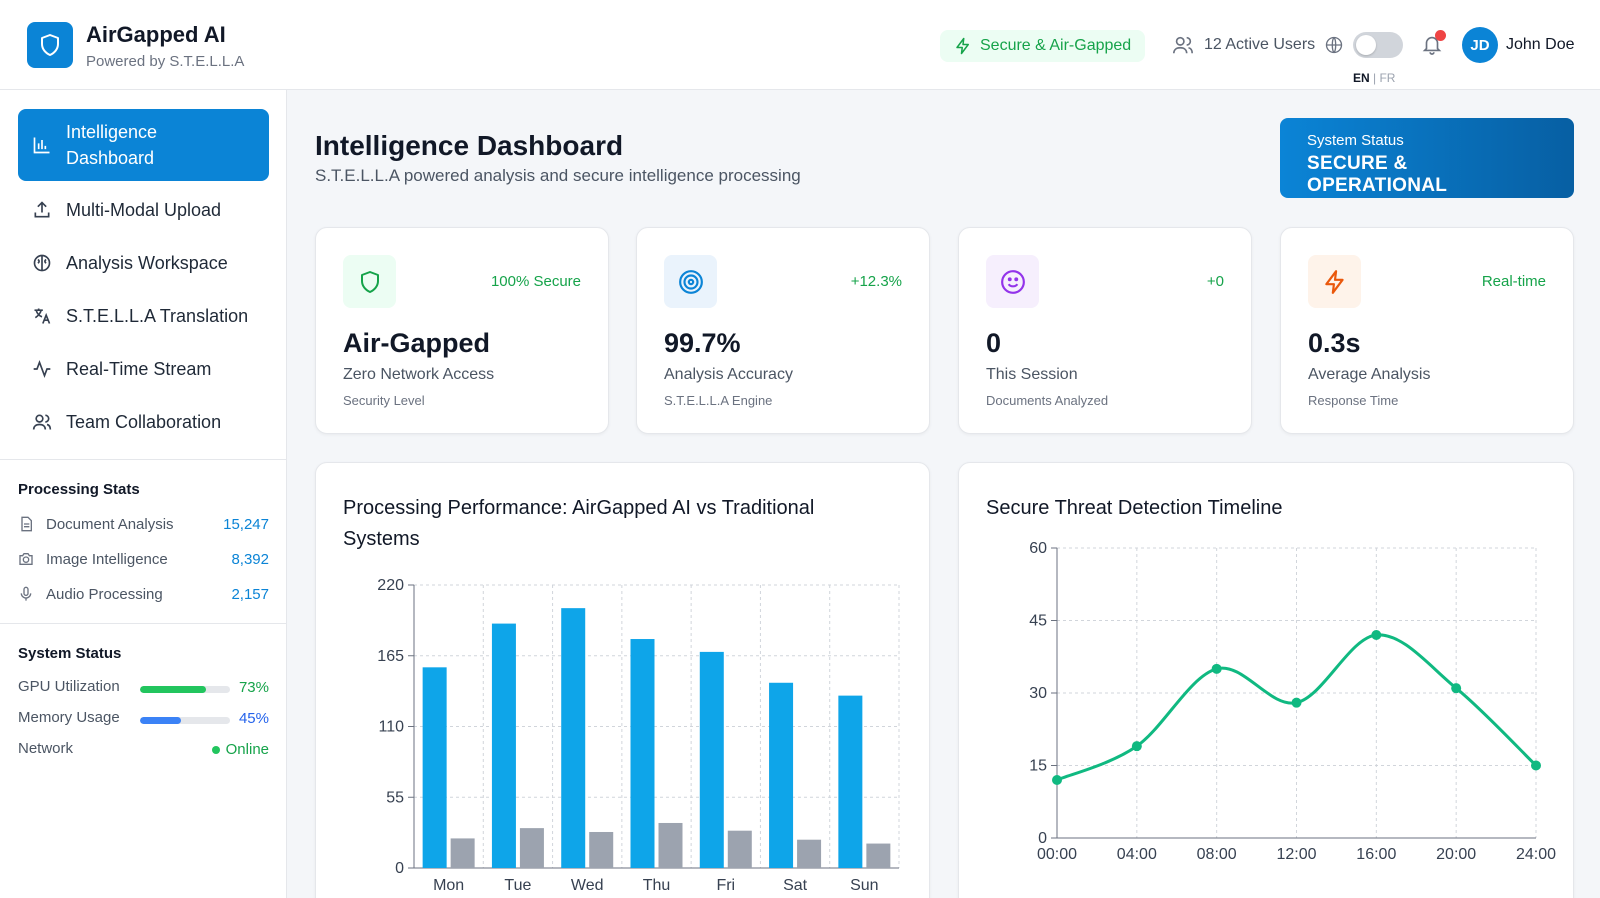 Image resolution: width=1600 pixels, height=898 pixels. What do you see at coordinates (1042, 838) in the screenshot?
I see `y-tick-label: 0` at bounding box center [1042, 838].